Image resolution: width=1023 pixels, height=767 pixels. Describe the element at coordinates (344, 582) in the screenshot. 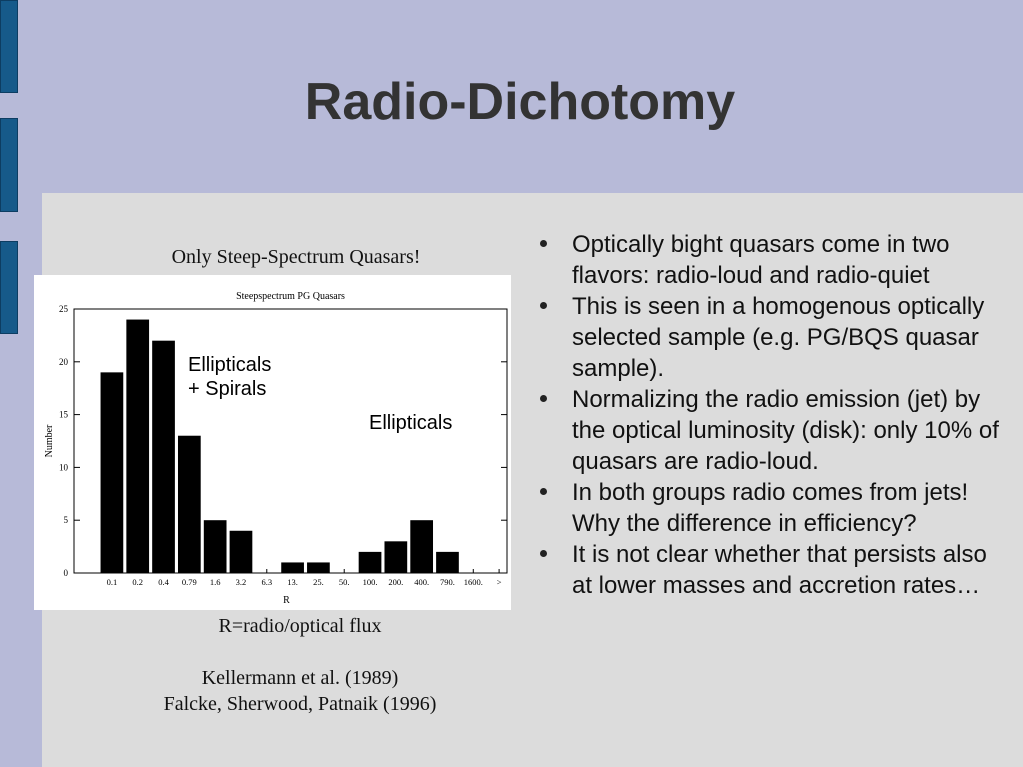

I see `x-tick-label: 50.` at that location.